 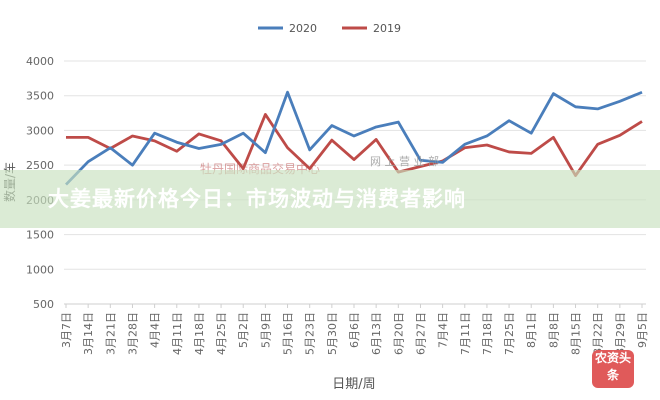 What do you see at coordinates (353, 384) in the screenshot?
I see `x-axis-label: 日期/周` at bounding box center [353, 384].